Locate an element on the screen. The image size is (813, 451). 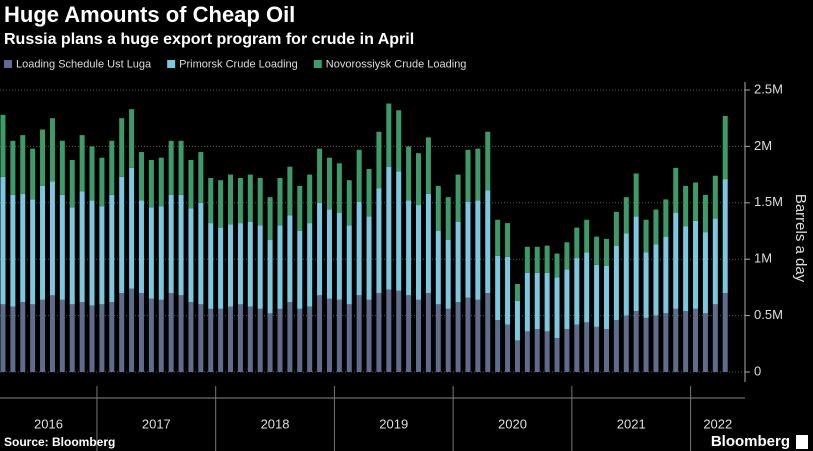
x-tick-label: 2016 is located at coordinates (48, 423).